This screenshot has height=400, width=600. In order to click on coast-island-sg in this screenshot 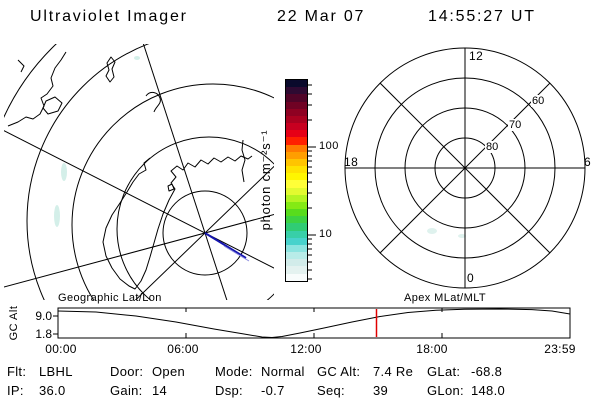, I will do `click(110, 69)`.